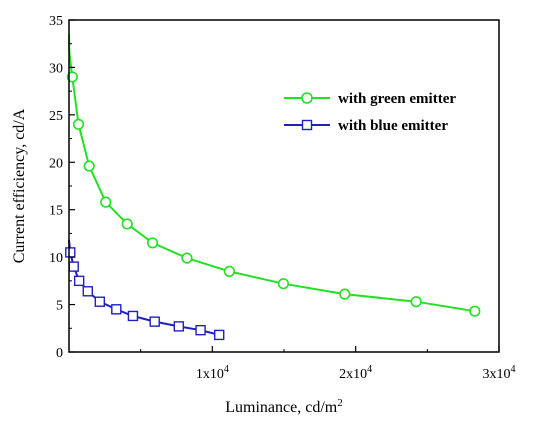 The image size is (550, 421). What do you see at coordinates (56, 211) in the screenshot?
I see `y-tick-label: 15` at bounding box center [56, 211].